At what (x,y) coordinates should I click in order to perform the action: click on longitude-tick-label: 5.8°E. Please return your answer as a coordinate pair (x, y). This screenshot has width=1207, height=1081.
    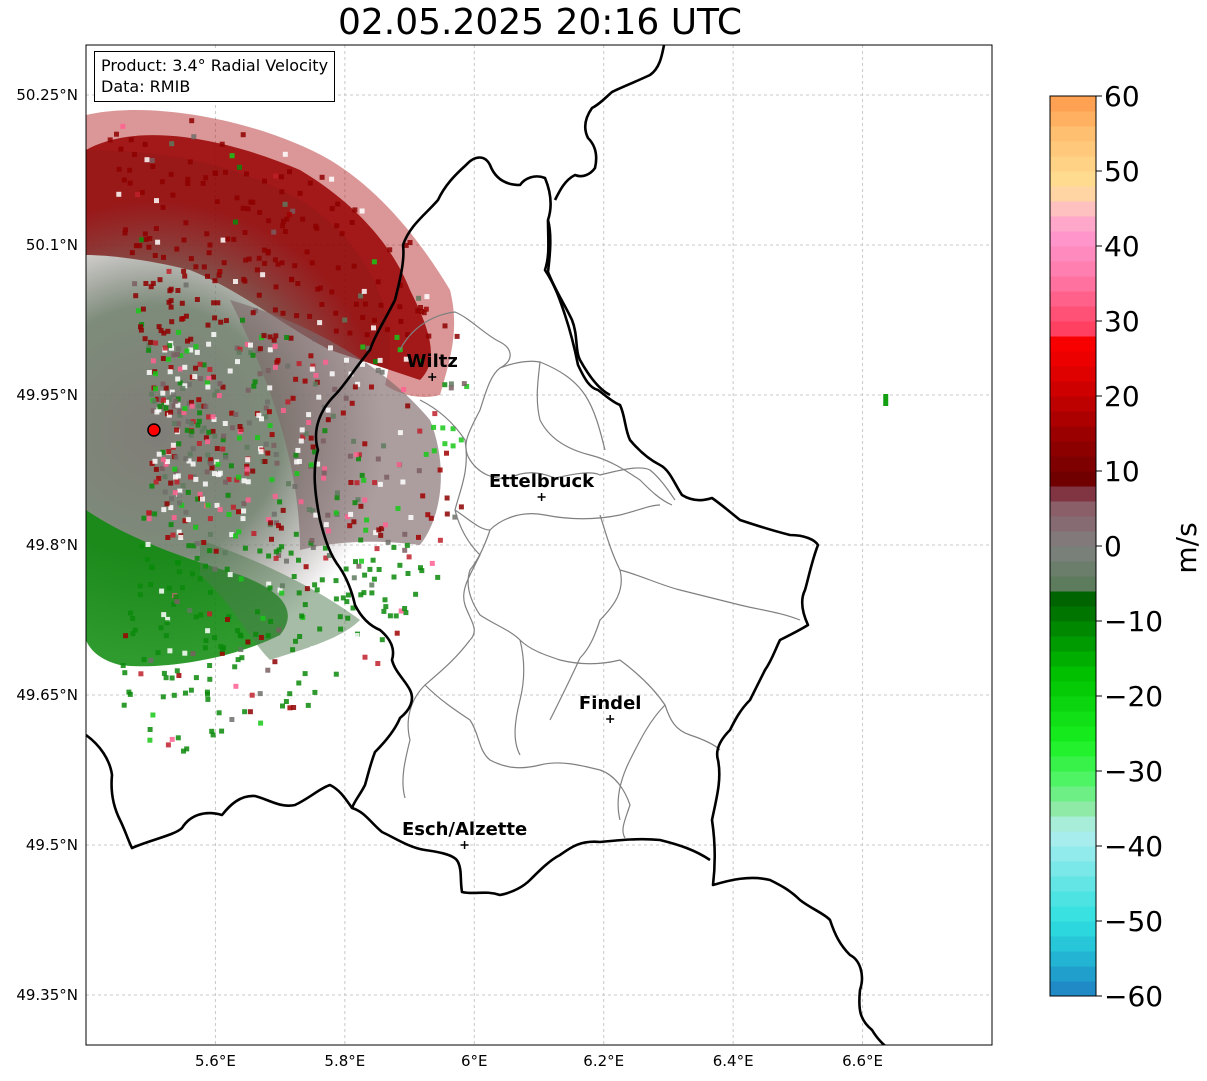
    Looking at the image, I should click on (344, 1061).